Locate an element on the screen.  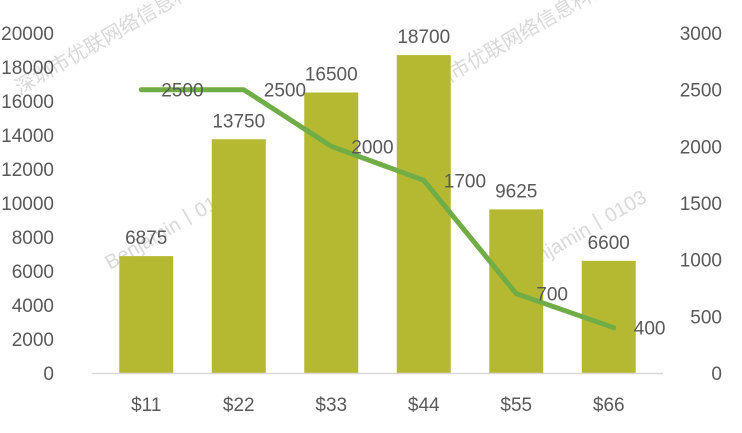
bar-data-label: 18700 is located at coordinates (423, 37).